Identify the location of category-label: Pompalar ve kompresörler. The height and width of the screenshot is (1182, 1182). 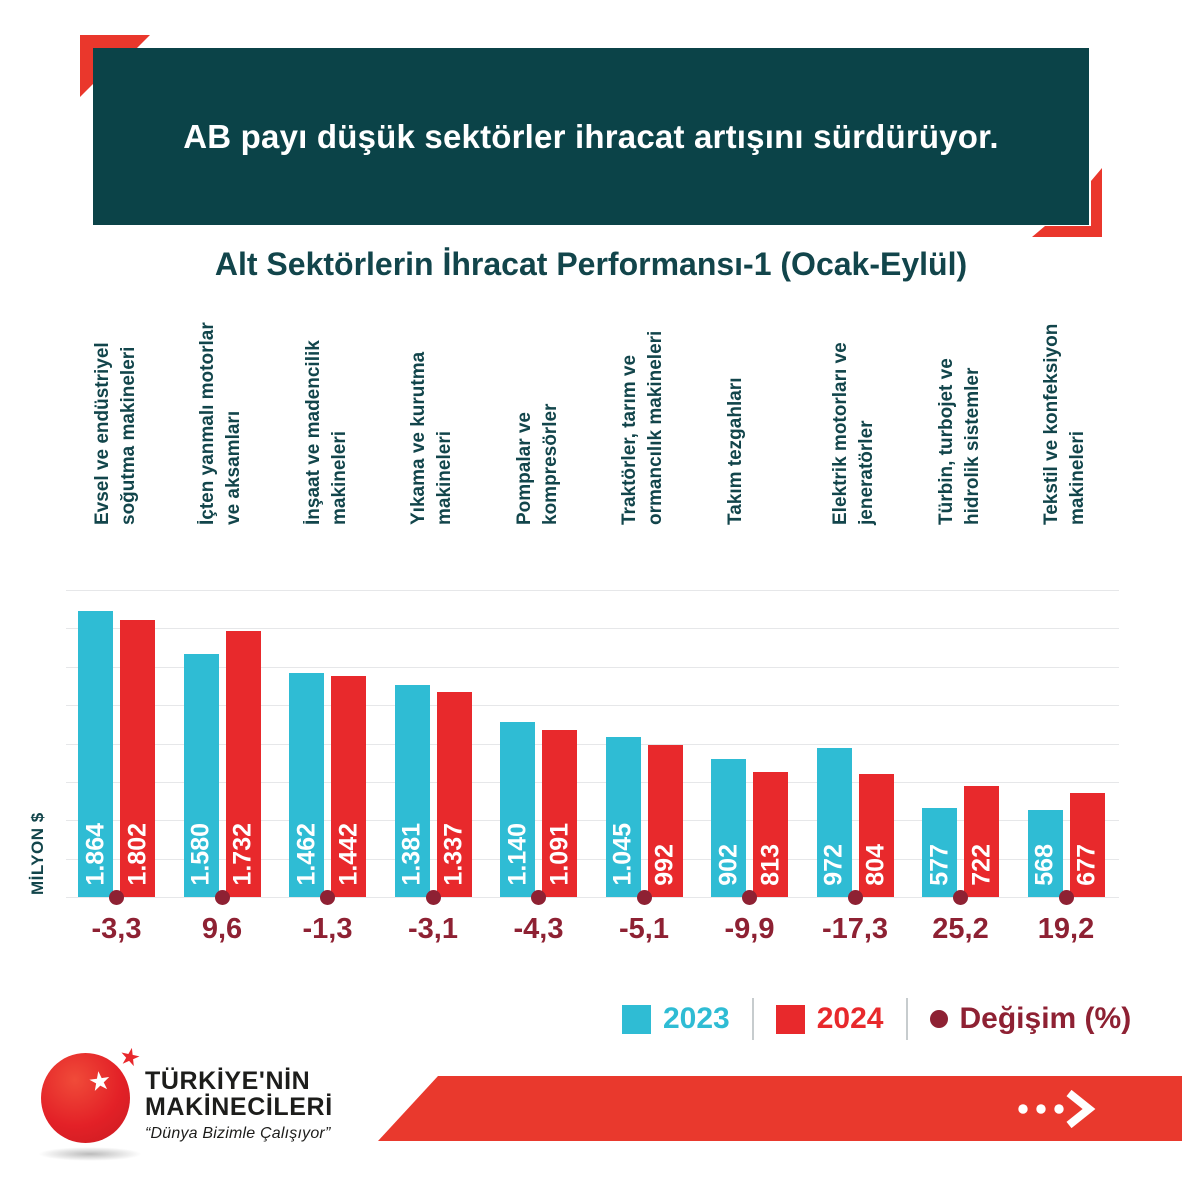
(537, 464).